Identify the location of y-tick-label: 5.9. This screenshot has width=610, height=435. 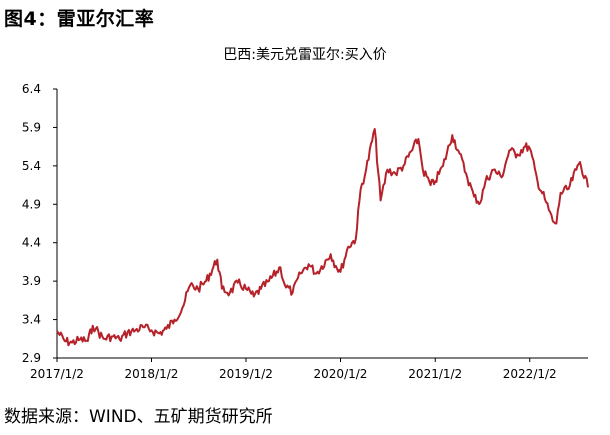
(31, 127).